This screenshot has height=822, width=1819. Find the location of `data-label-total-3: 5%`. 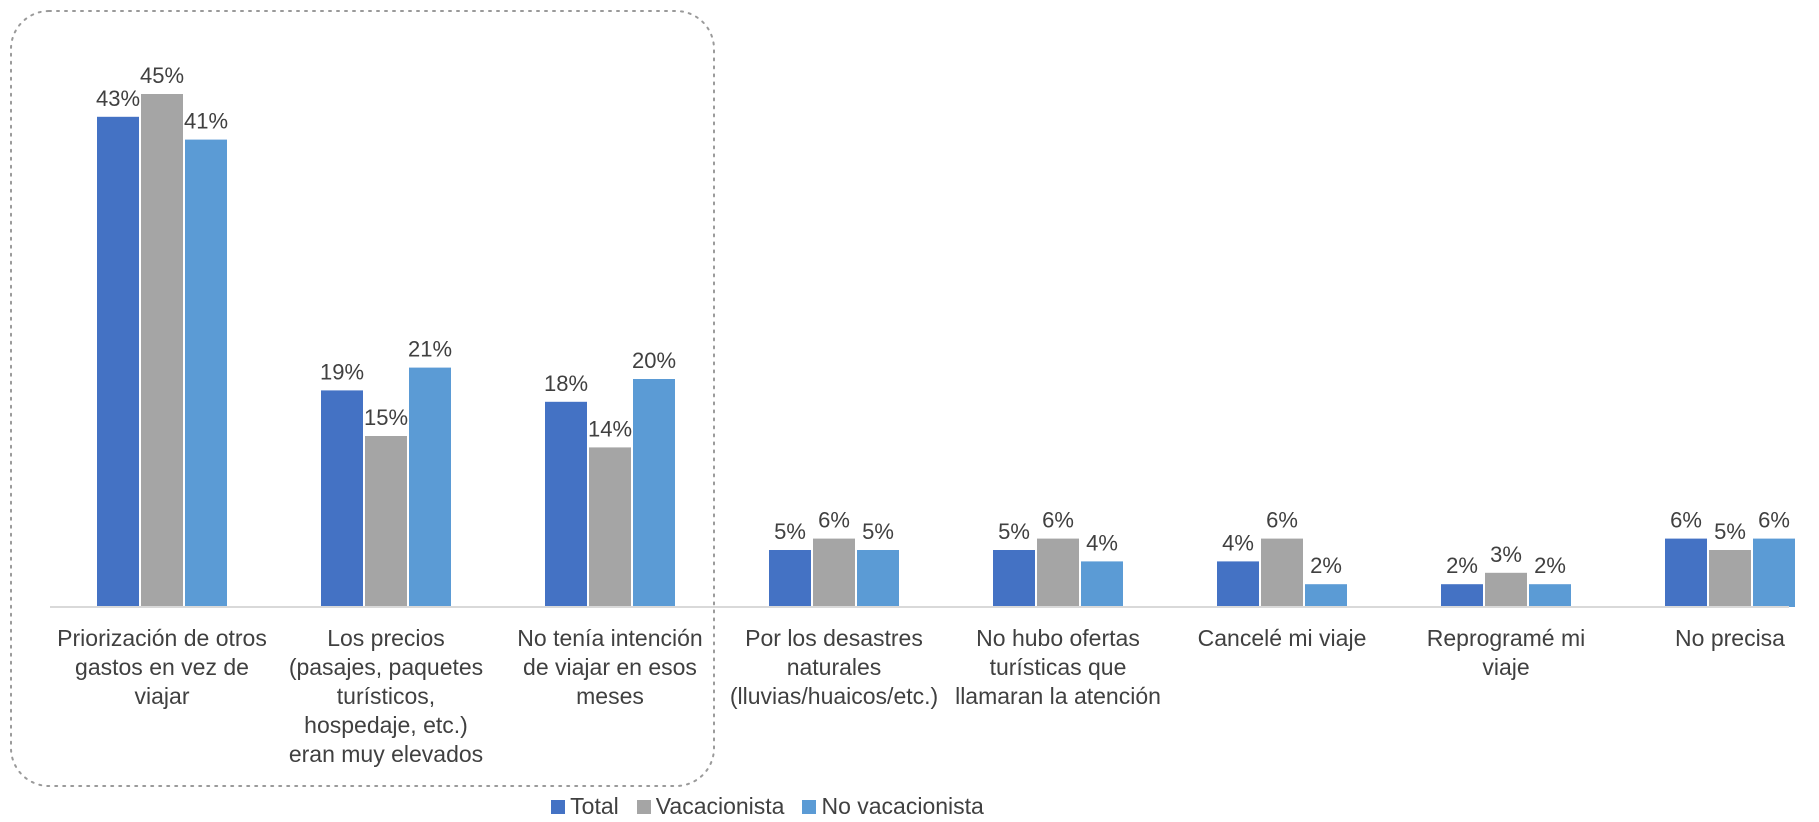

data-label-total-3: 5% is located at coordinates (790, 531).